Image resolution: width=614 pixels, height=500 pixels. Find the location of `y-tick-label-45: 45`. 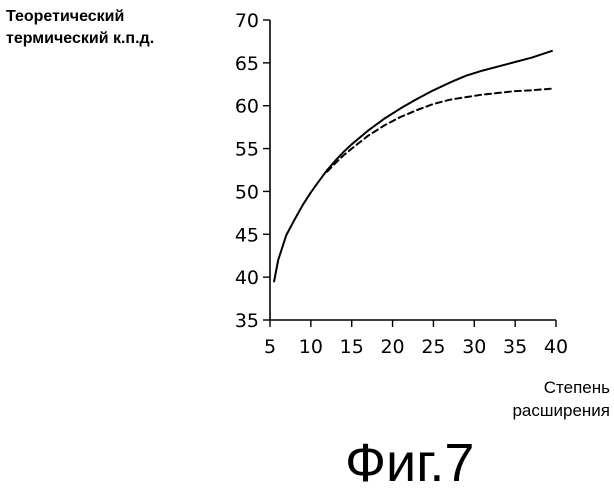

y-tick-label-45: 45 is located at coordinates (247, 235).